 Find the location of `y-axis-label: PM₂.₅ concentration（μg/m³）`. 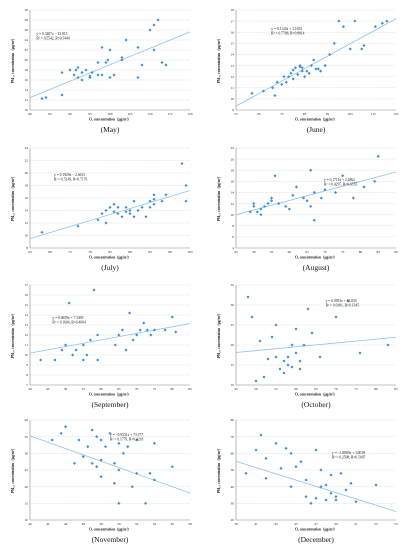

y-axis-label: PM₂.₅ concentration（μg/m³） is located at coordinates (218, 198).